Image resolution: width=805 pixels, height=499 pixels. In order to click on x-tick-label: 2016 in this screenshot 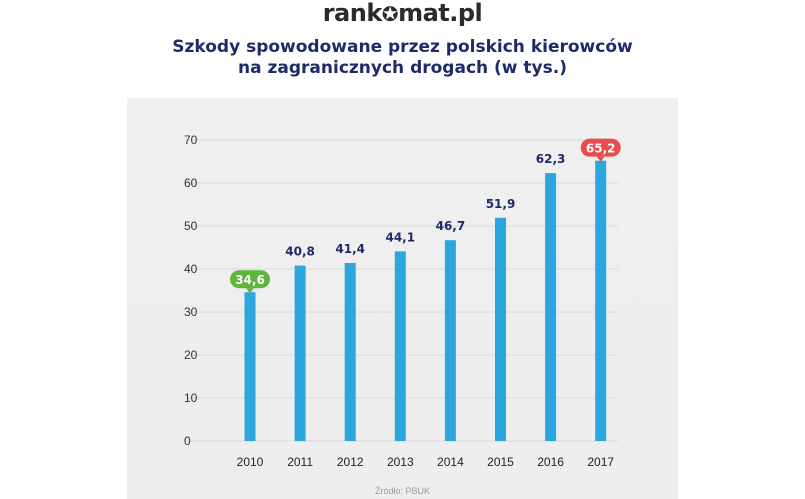, I will do `click(550, 462)`.